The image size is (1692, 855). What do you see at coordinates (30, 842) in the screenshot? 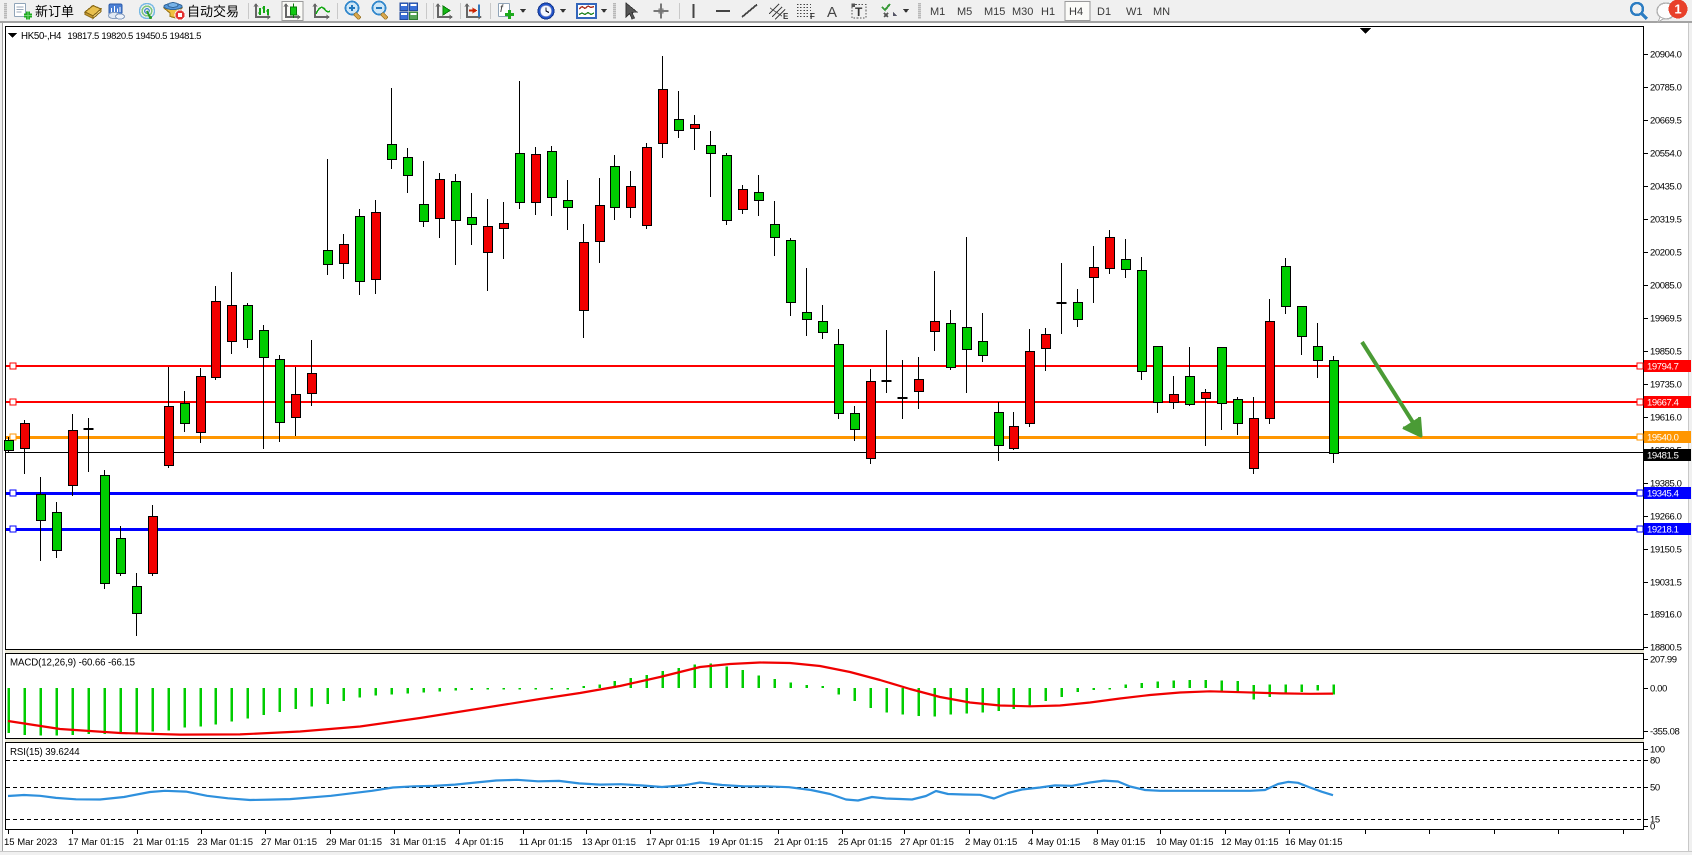
I see `svg-text: 15 Mar 2023` at bounding box center [30, 842].